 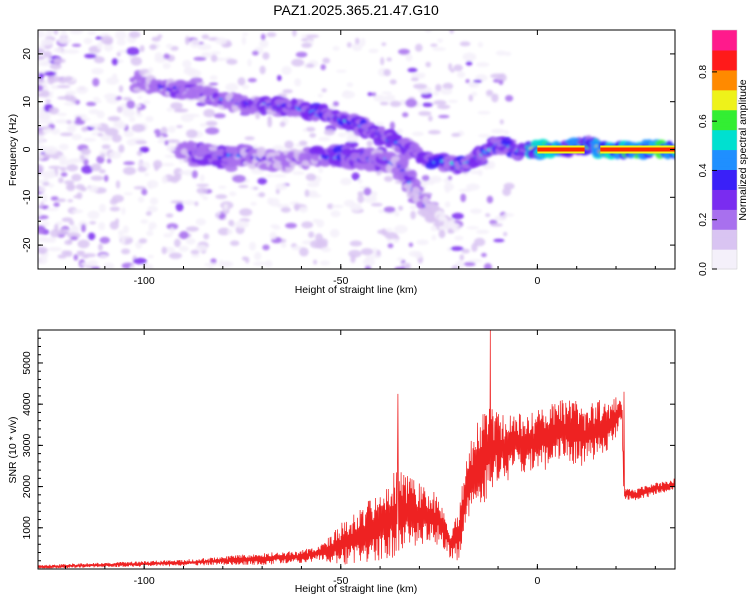 What do you see at coordinates (743, 149) in the screenshot?
I see `colorbar-label: Normalized spectral amplitude` at bounding box center [743, 149].